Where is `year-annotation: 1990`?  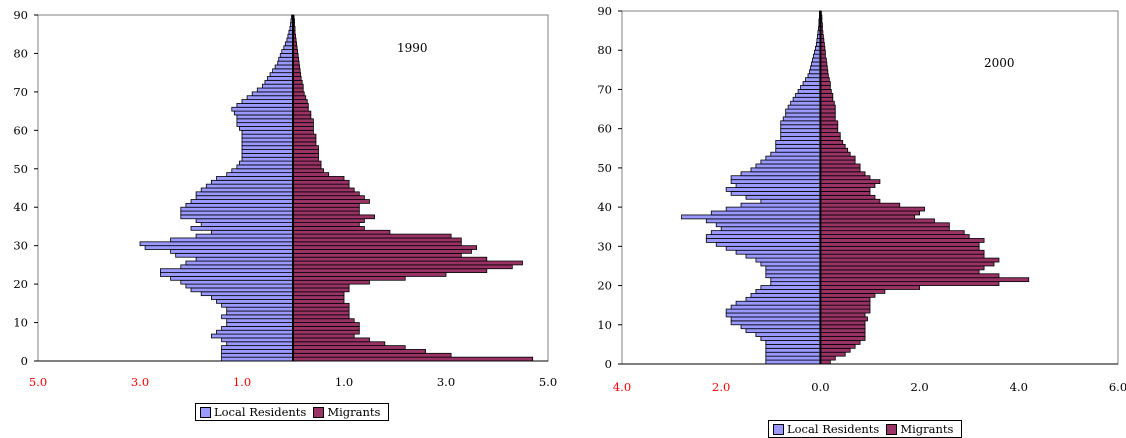 year-annotation: 1990 is located at coordinates (412, 48).